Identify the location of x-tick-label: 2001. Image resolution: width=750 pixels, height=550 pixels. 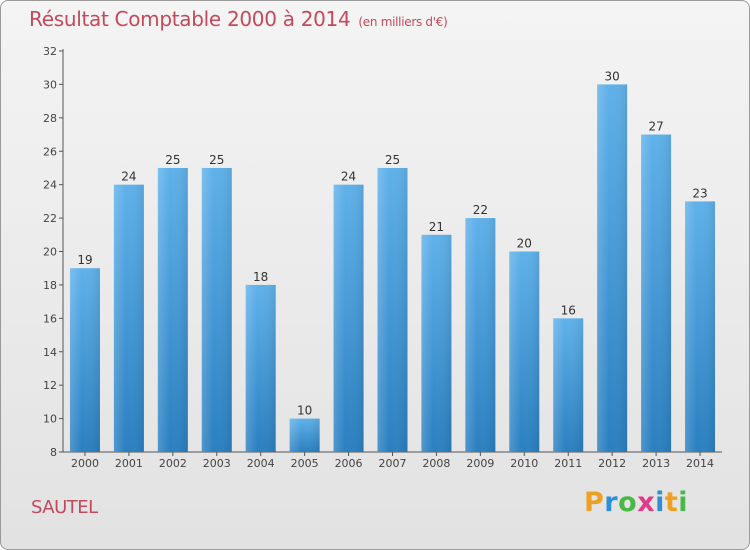
(129, 463).